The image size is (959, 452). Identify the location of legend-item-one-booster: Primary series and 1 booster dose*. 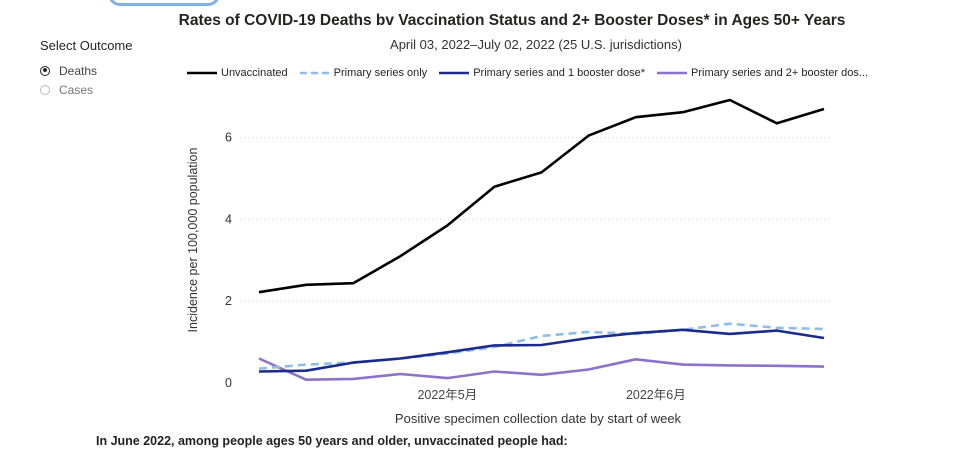
(542, 73).